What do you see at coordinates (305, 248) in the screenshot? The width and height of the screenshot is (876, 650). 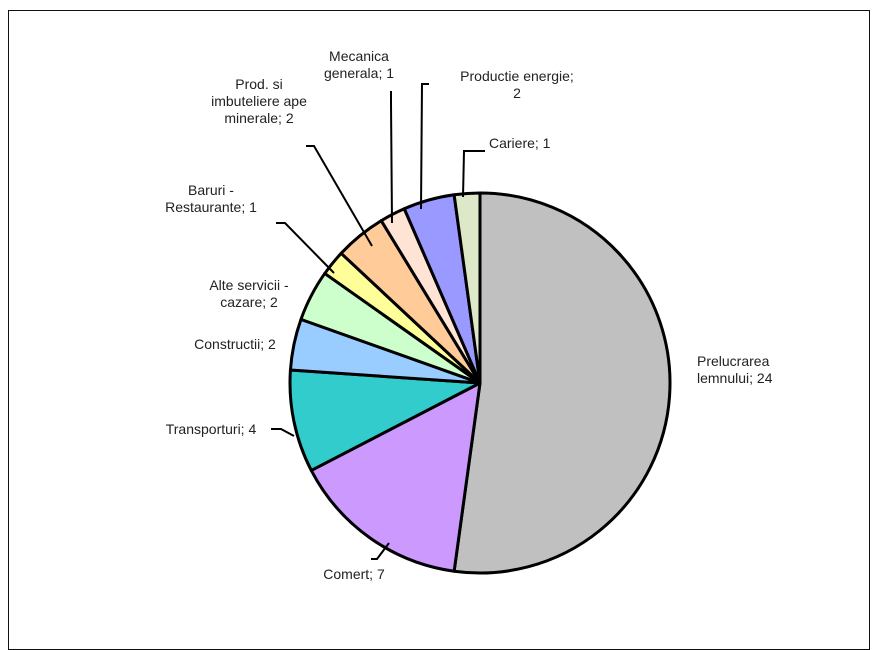 I see `leader-line-baruri-restaurante` at bounding box center [305, 248].